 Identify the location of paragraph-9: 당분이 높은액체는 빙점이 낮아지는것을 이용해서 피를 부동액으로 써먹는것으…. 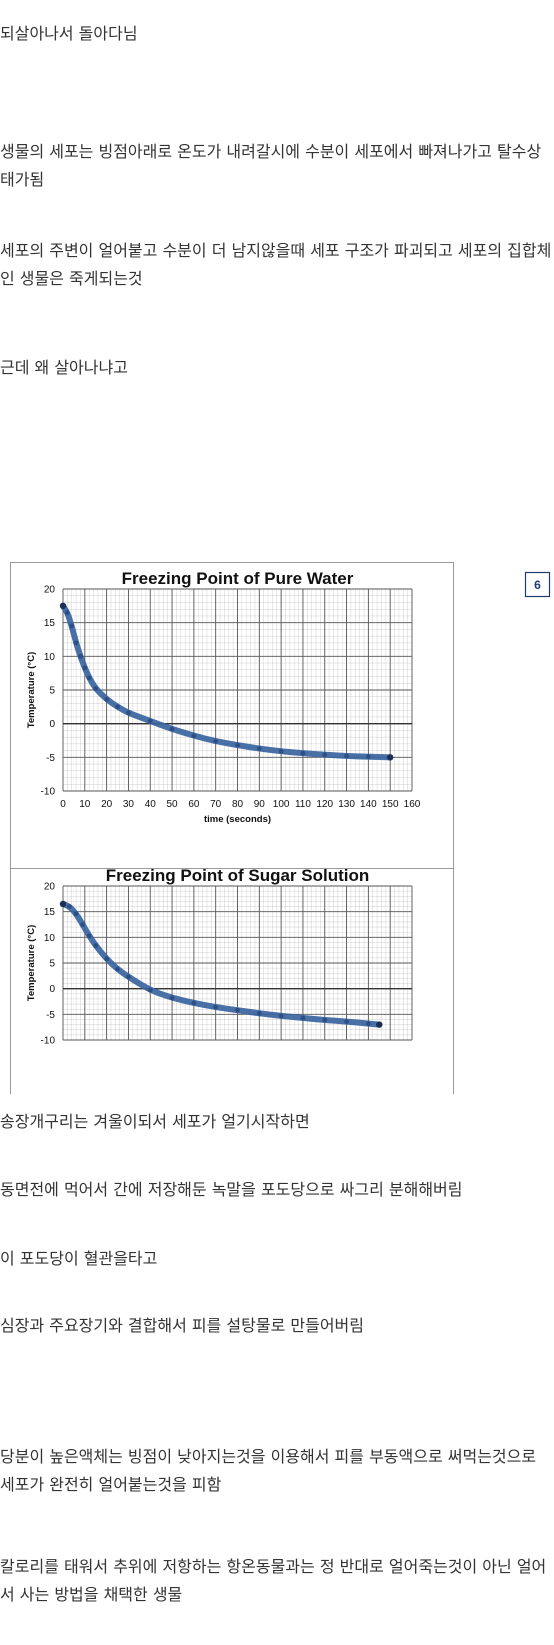
(268, 1470).